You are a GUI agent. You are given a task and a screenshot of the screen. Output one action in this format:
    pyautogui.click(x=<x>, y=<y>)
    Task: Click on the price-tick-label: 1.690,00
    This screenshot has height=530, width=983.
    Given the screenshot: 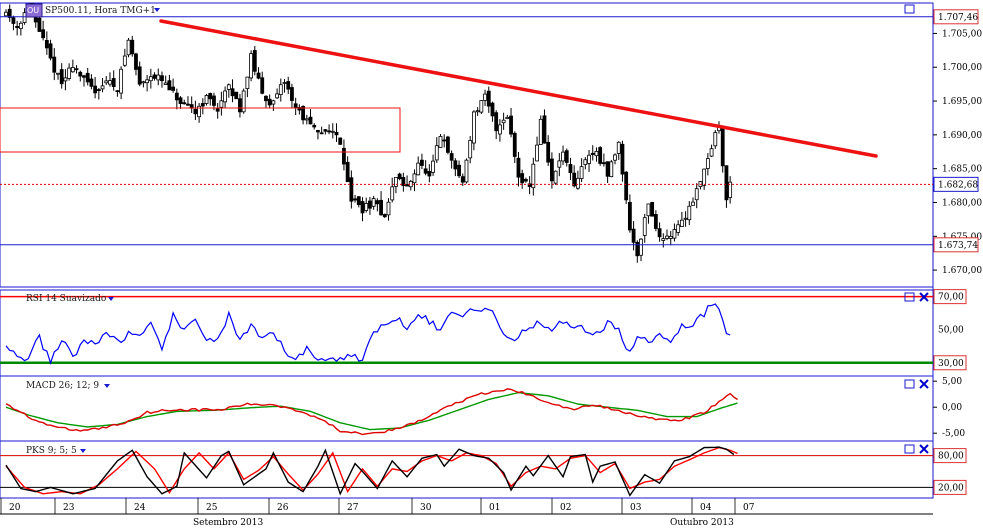 What is the action you would take?
    pyautogui.click(x=962, y=136)
    